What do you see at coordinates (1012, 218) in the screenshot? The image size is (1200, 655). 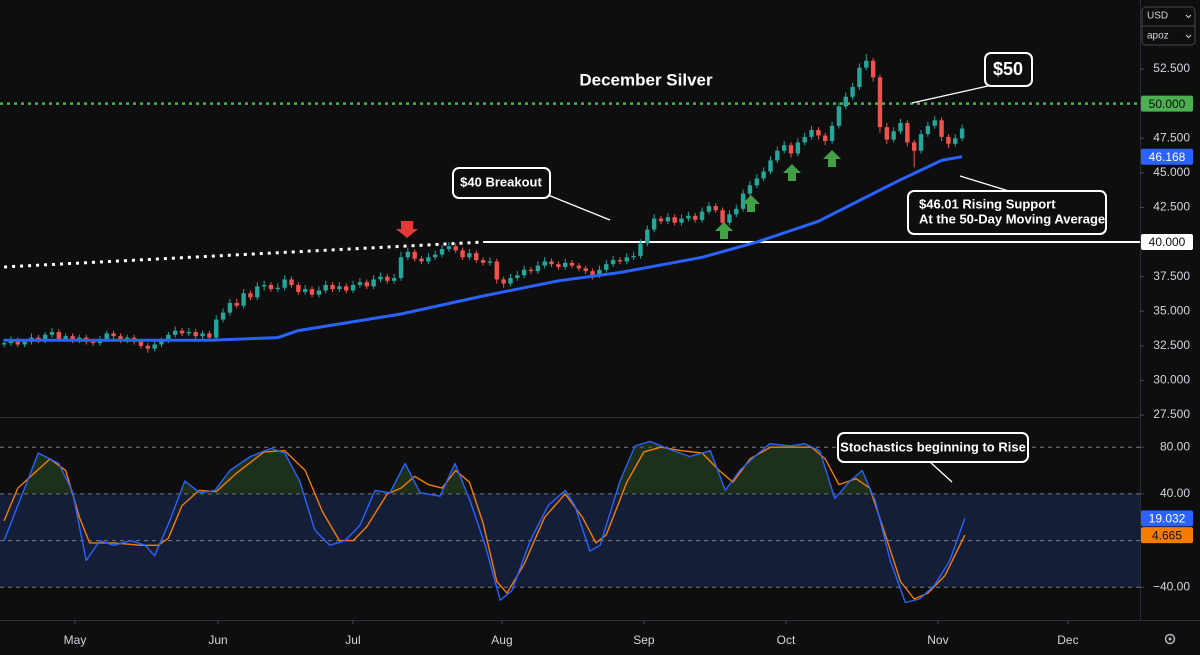 I see `callout-text: At the 50-Day Moving Average` at bounding box center [1012, 218].